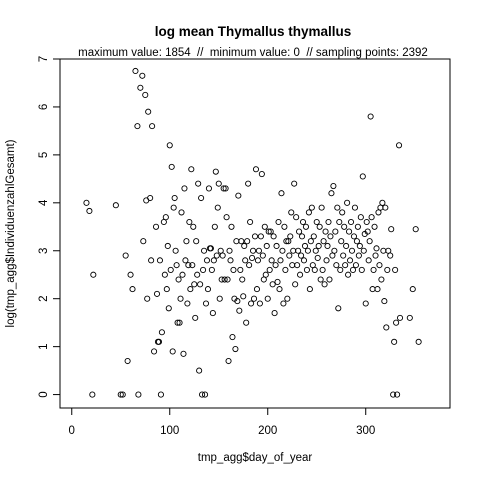  Describe the element at coordinates (253, 31) in the screenshot. I see `chart-title: log mean Thymallus thymallus` at that location.